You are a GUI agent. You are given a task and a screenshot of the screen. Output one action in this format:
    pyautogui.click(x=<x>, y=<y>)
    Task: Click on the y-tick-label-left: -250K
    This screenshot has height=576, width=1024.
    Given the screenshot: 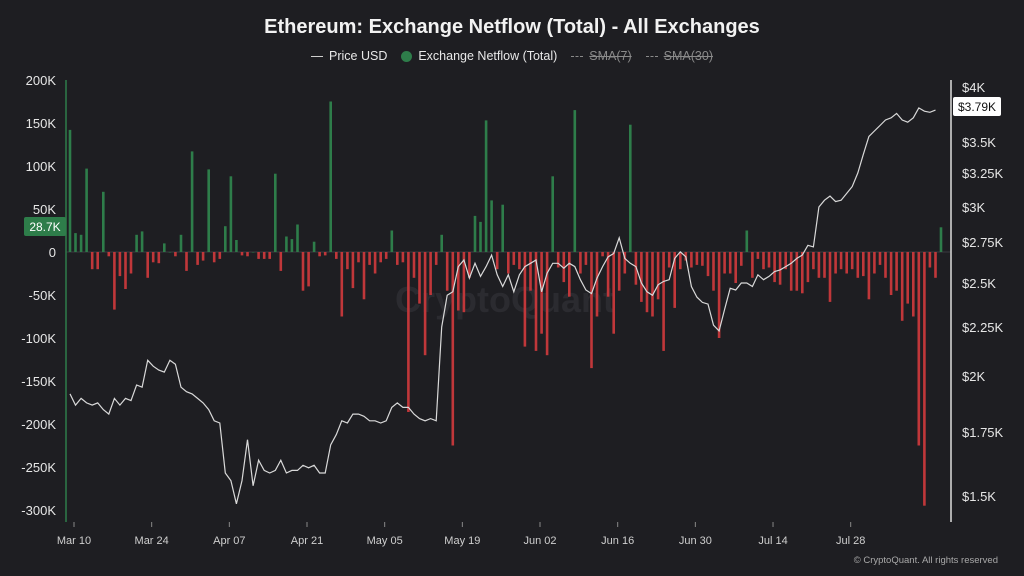 What is the action you would take?
    pyautogui.click(x=38, y=467)
    